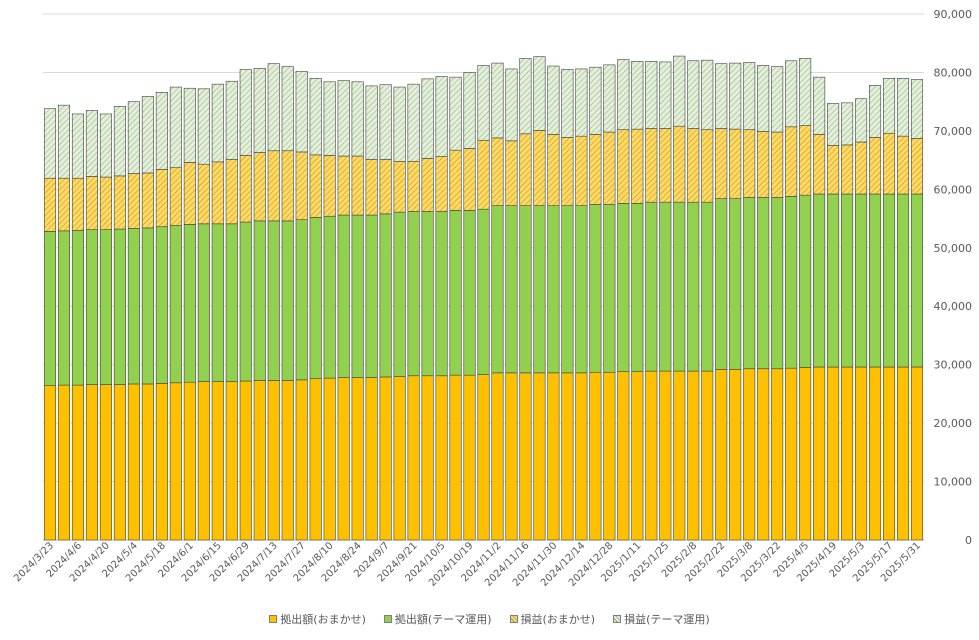 This screenshot has width=979, height=640. What do you see at coordinates (953, 423) in the screenshot?
I see `y-tick-label: 20,000` at bounding box center [953, 423].